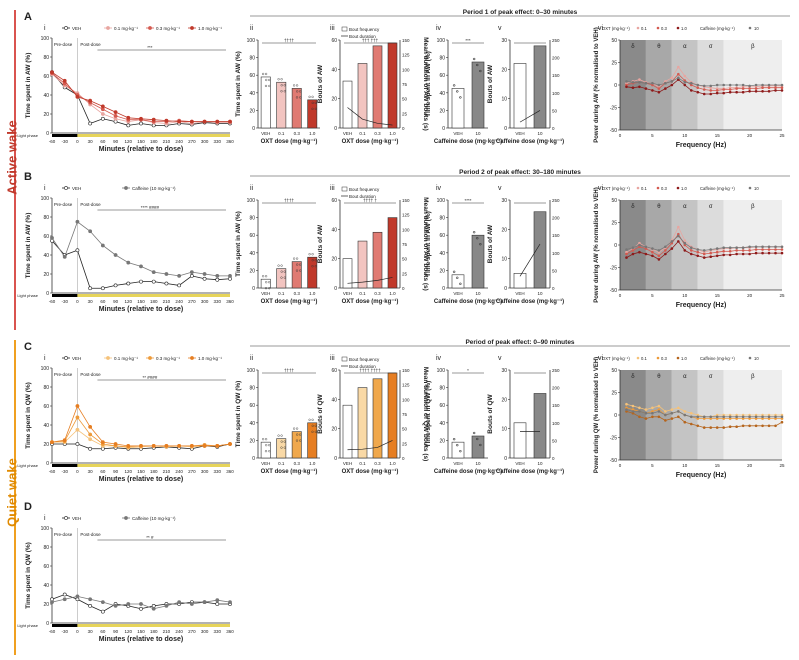 The height and width of the screenshot is (660, 799). Describe the element at coordinates (403, 288) in the screenshot. I see `panel-iii-r-tick-label: 0` at that location.